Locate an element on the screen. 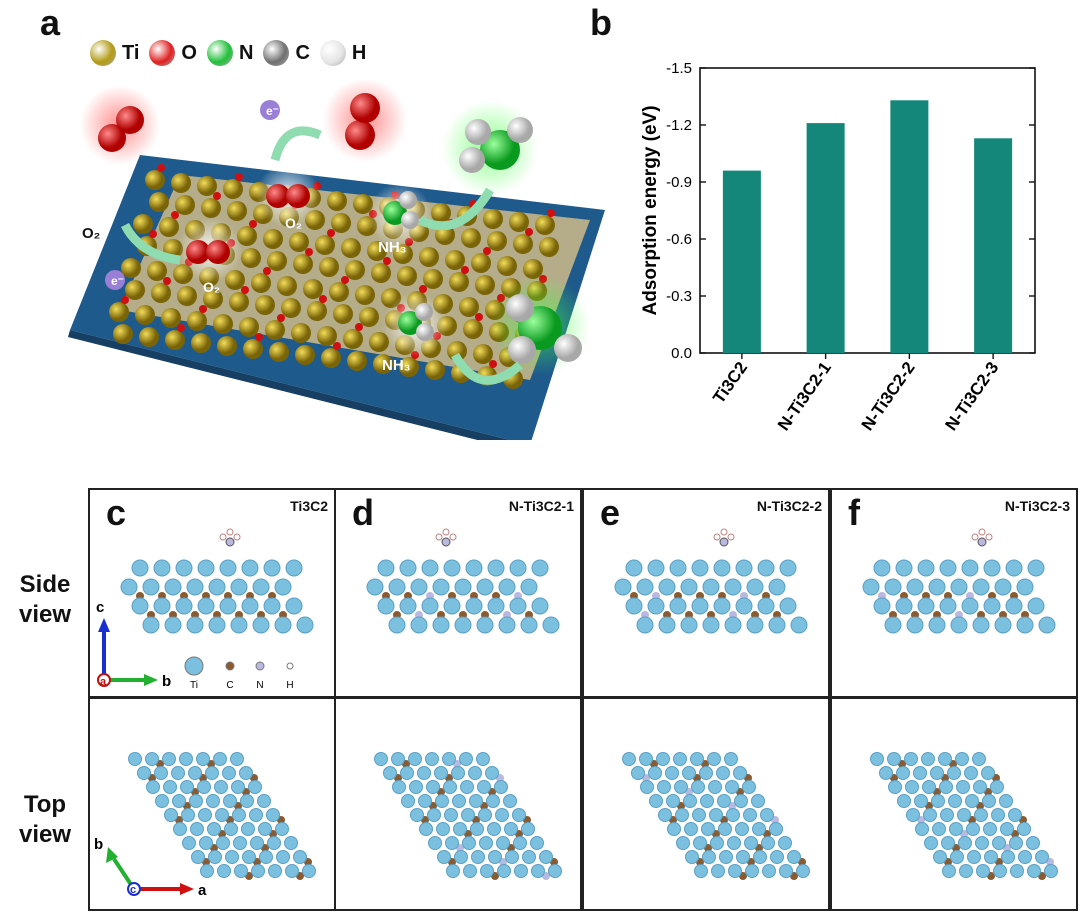  legend-swatch is located at coordinates (162, 53).